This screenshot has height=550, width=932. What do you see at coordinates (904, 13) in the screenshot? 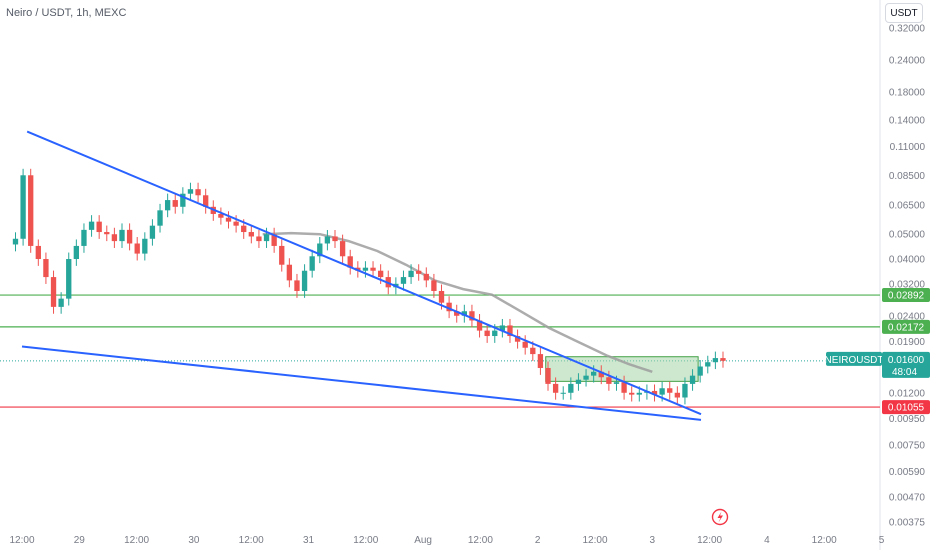
I see `currency-button: USDT` at bounding box center [904, 13].